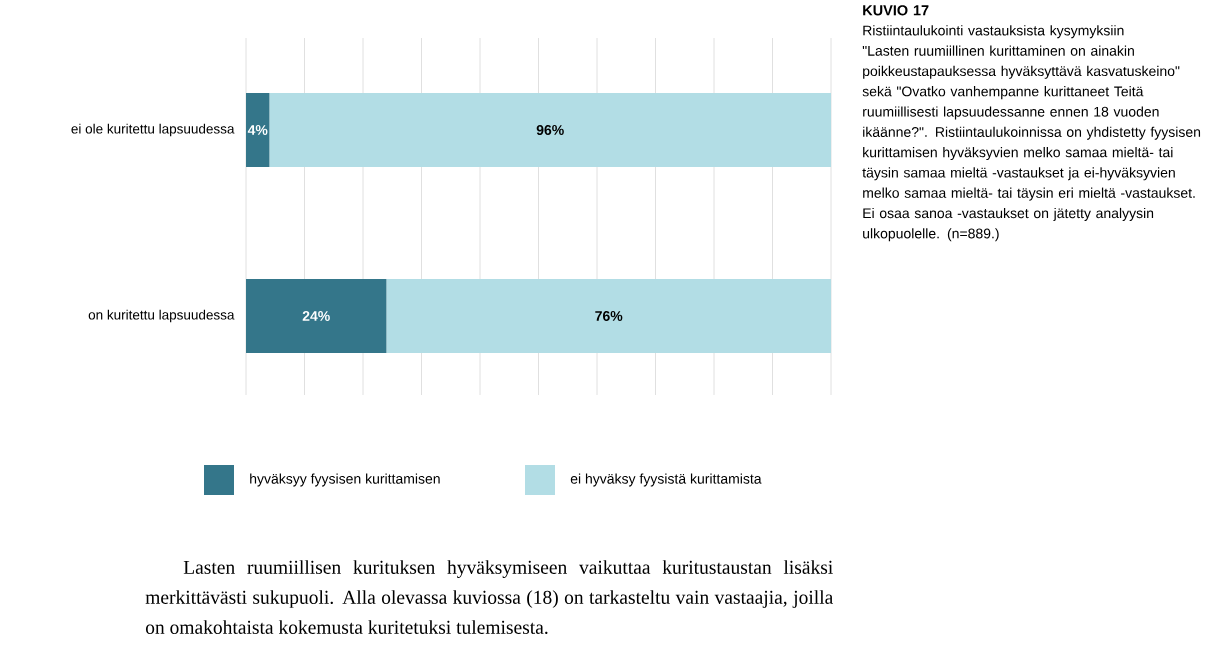  I want to click on y-tick-label: on kuritettu lapsuudessa, so click(161, 316).